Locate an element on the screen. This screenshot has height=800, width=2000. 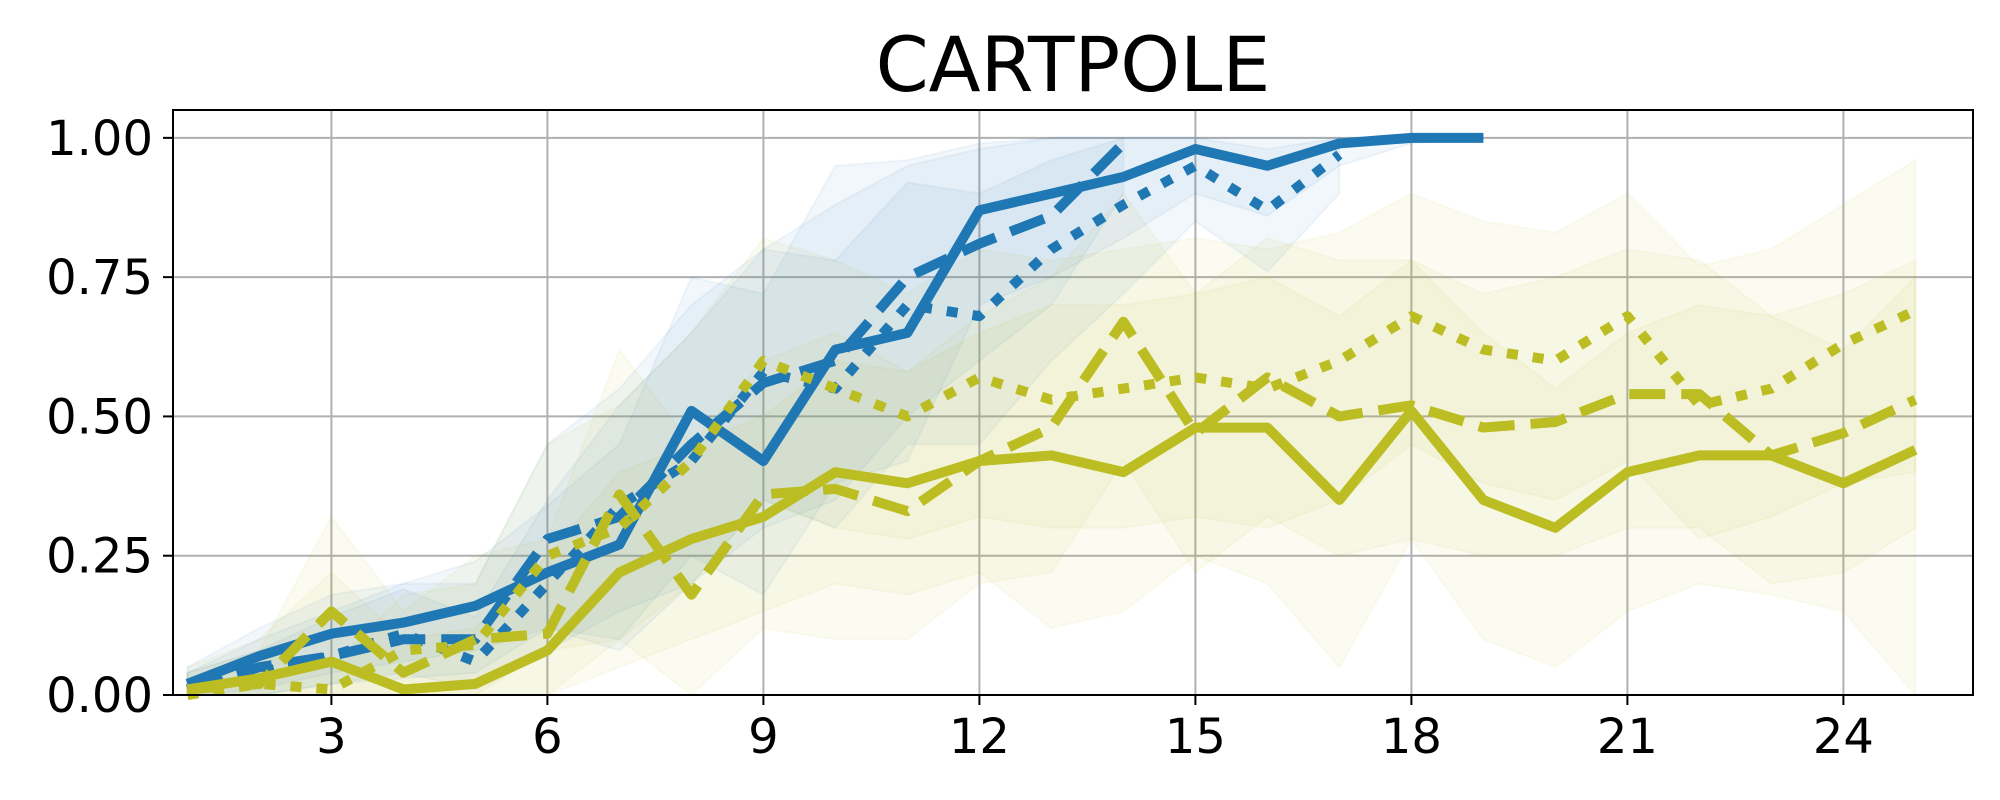
y-tick-label: 0.00 is located at coordinates (99, 696).